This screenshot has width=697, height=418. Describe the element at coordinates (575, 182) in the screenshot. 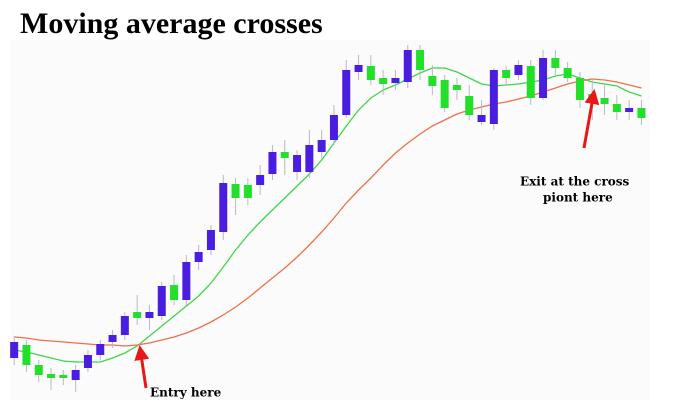

I see `annotation: Exit at the cross` at that location.